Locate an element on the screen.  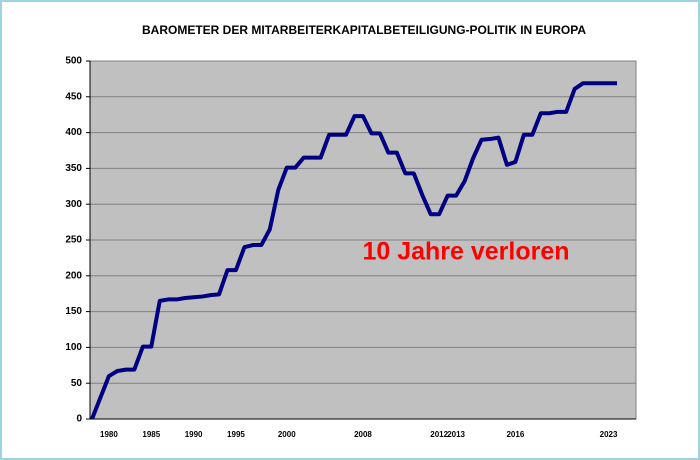
x-tick-label: 2016 is located at coordinates (515, 434).